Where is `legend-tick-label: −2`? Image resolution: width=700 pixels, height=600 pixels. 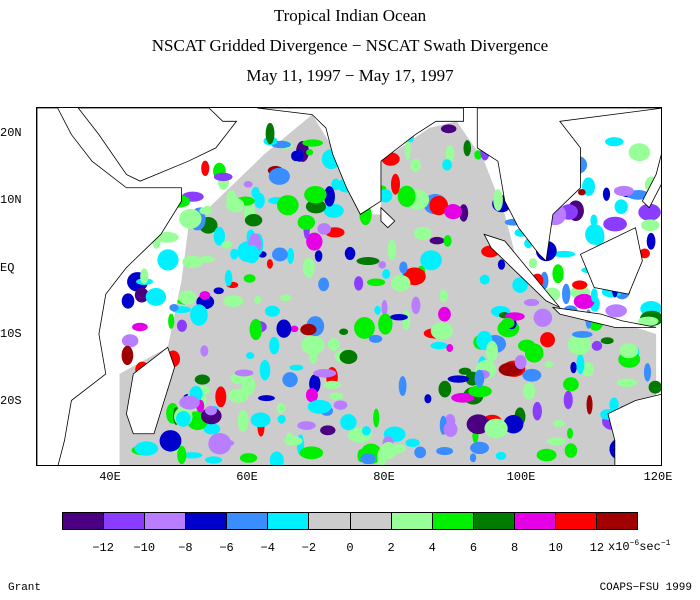 legend-tick-label: −2 is located at coordinates (309, 548).